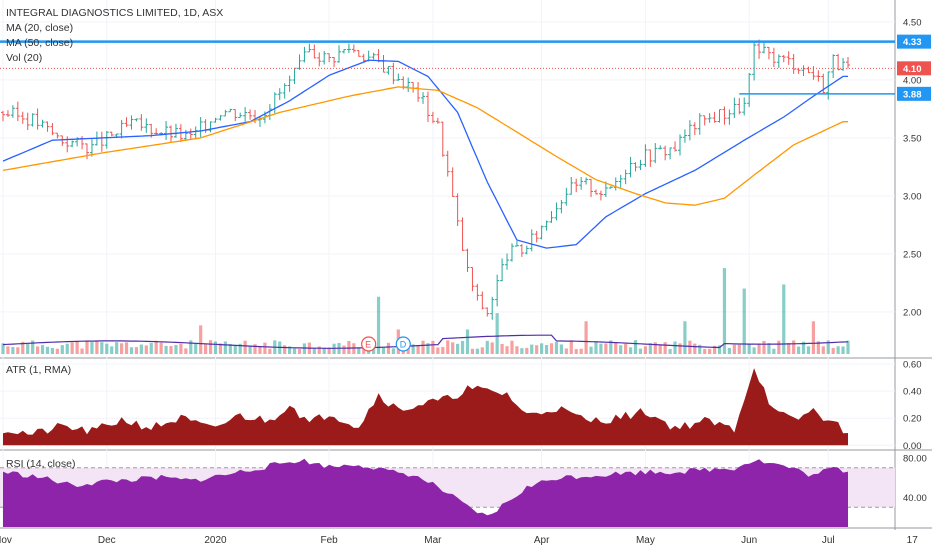 The height and width of the screenshot is (555, 932). Describe the element at coordinates (912, 446) in the screenshot. I see `atr-tick-label: 0.00` at that location.